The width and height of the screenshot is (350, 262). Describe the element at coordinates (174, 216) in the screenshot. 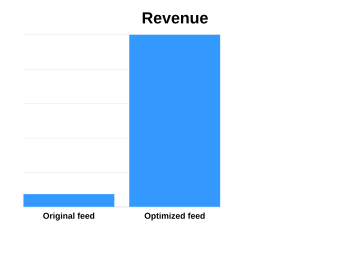

I see `x-tick-label: Optimized feed` at that location.